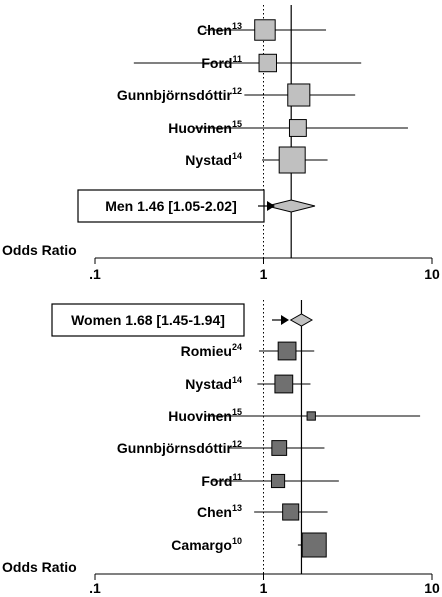  I want to click on study-ref: 10, so click(237, 541).